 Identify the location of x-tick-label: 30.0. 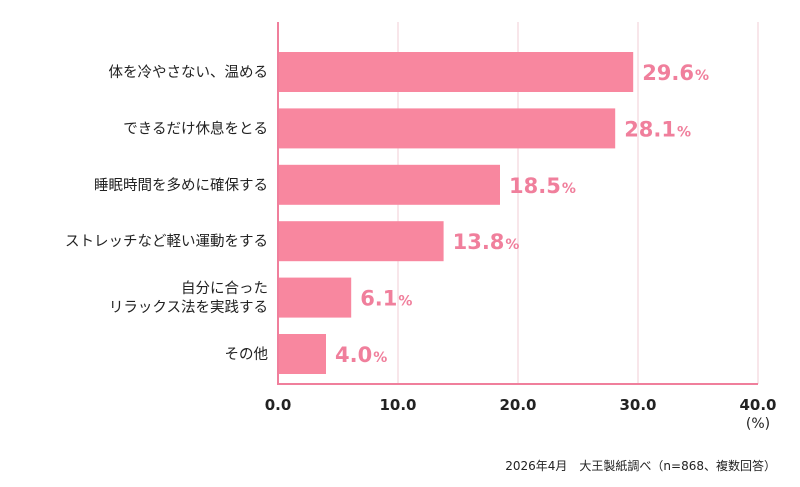
(637, 405).